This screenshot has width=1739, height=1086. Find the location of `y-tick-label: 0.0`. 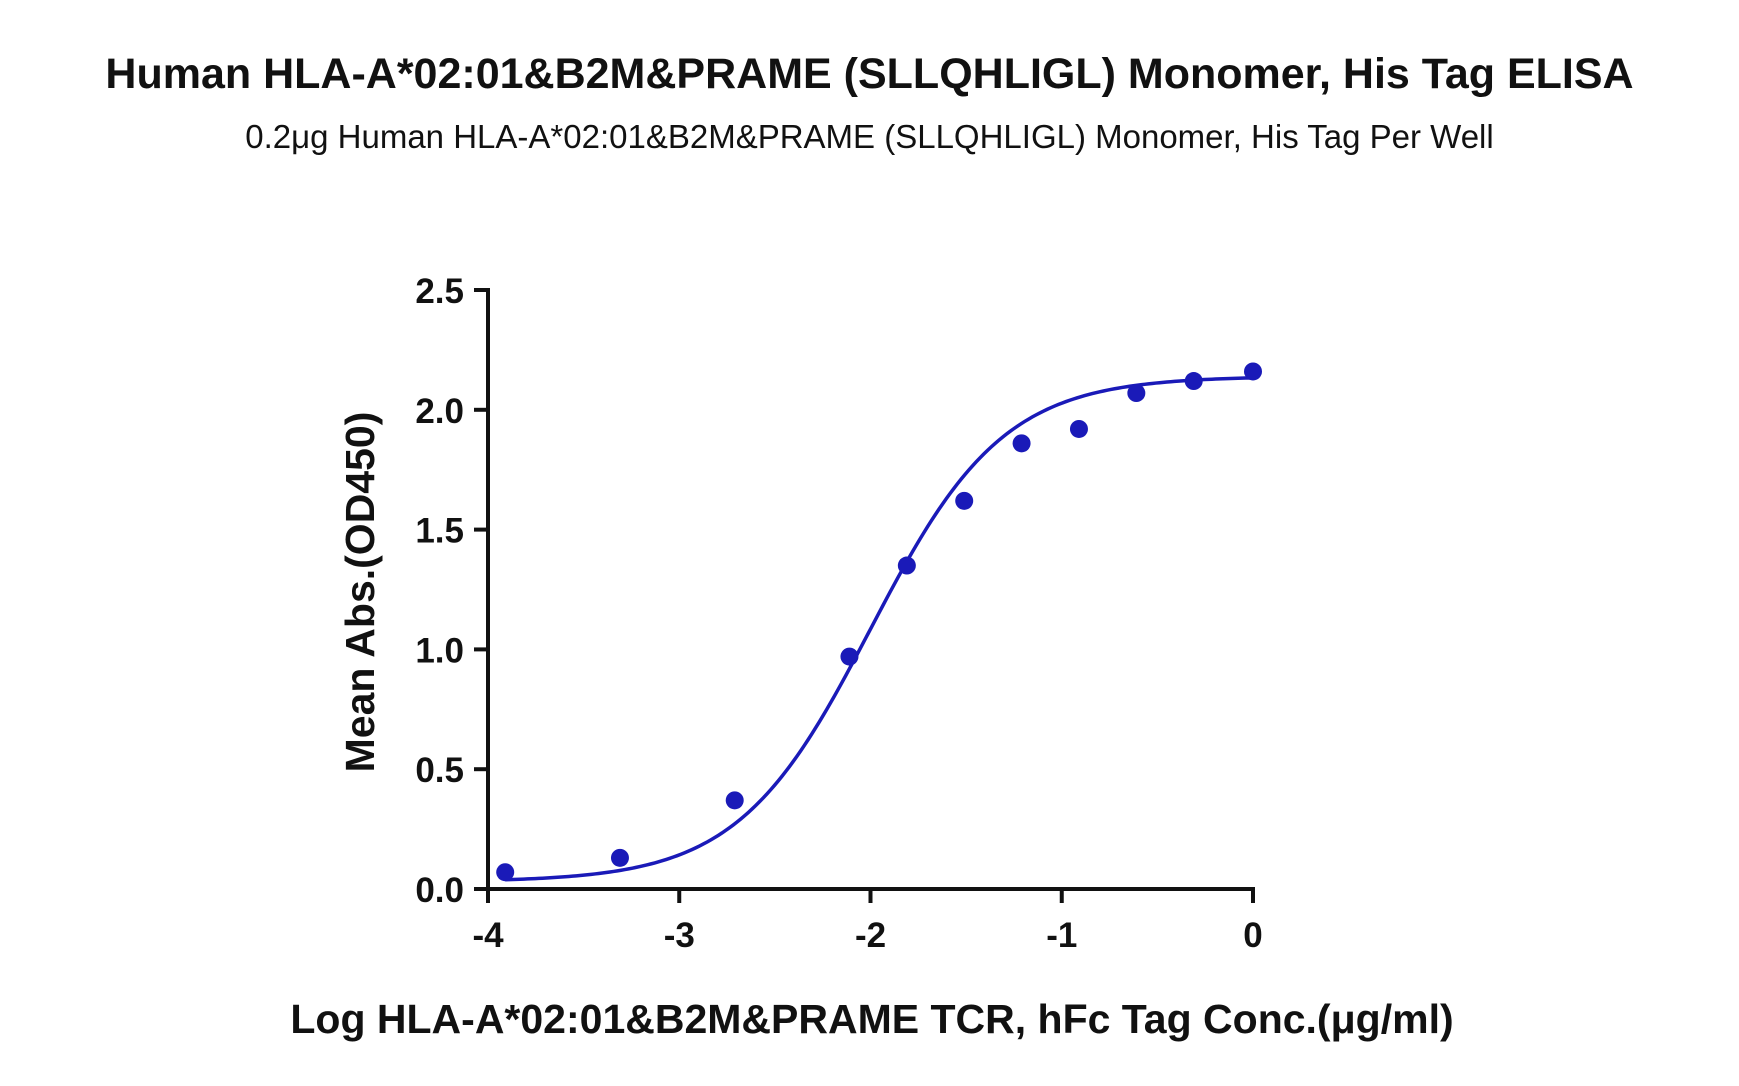

y-tick-label: 0.0 is located at coordinates (439, 890).